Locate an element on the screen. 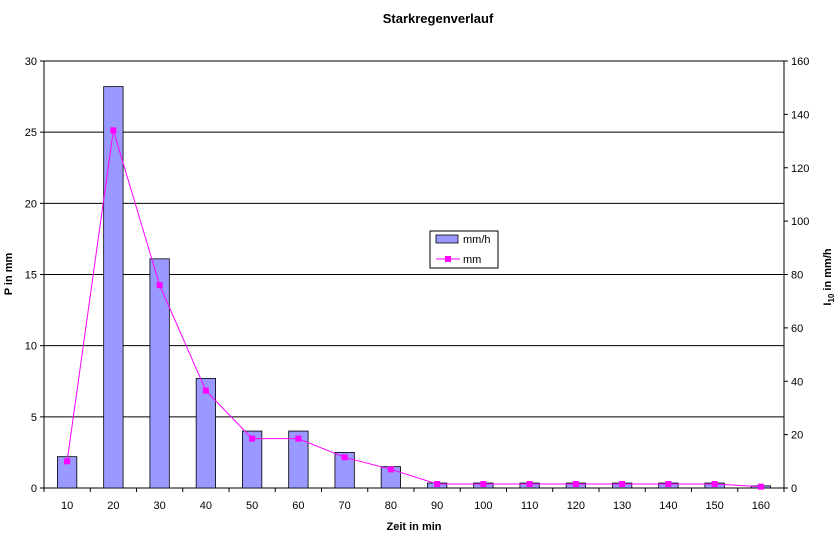 Image resolution: width=839 pixels, height=538 pixels. left-axis-tick-label: 25 is located at coordinates (31, 133).